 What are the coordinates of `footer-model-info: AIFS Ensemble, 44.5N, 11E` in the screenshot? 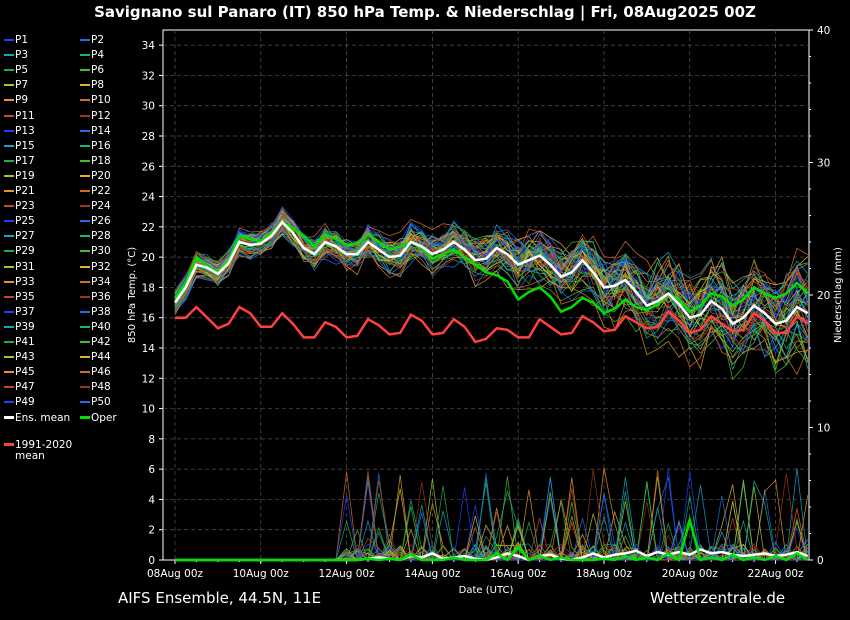 It's located at (220, 598).